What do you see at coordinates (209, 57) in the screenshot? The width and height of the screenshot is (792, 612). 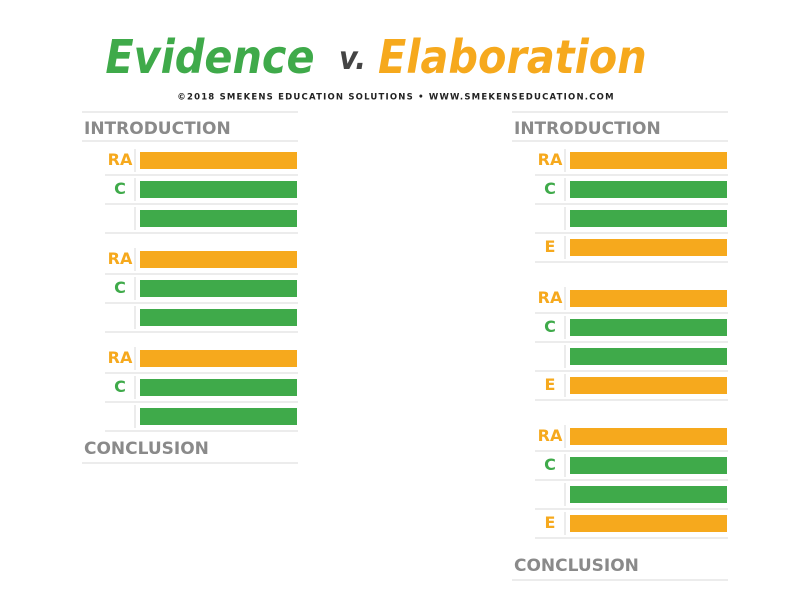 I see `title-evidence: Evidence` at bounding box center [209, 57].